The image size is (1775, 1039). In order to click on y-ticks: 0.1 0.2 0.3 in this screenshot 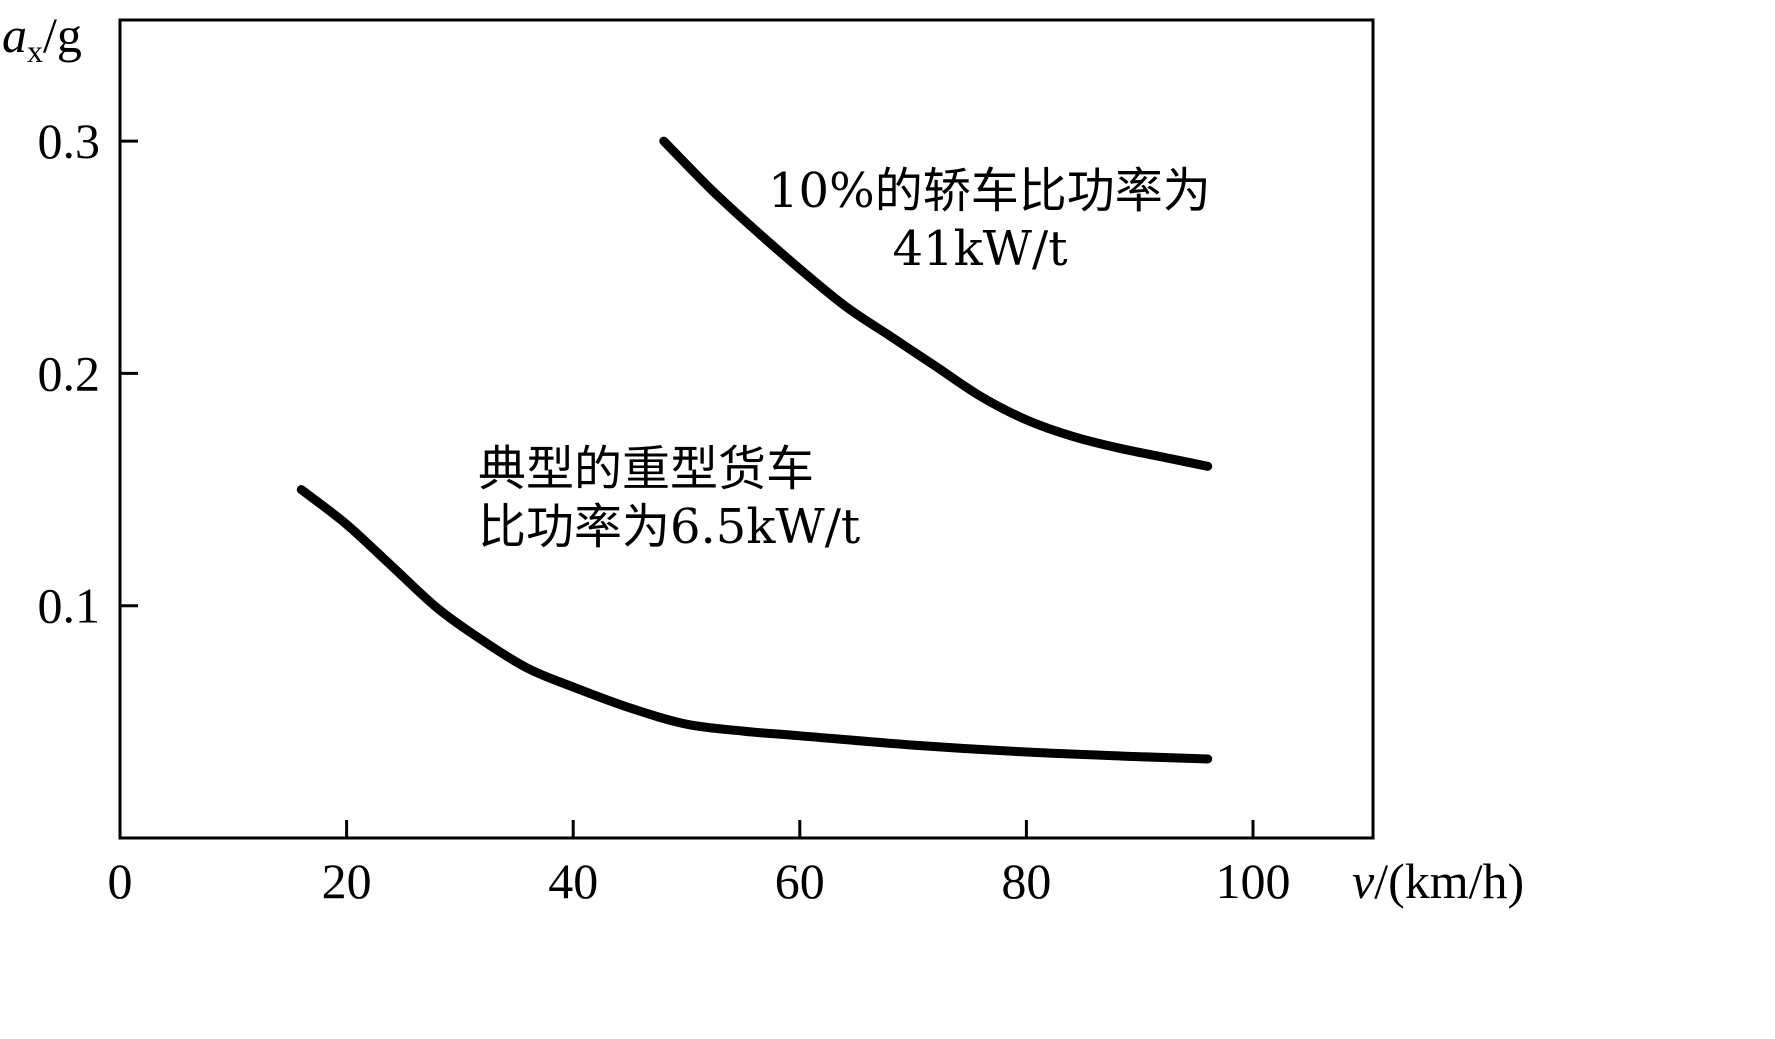, I will do `click(88, 373)`.